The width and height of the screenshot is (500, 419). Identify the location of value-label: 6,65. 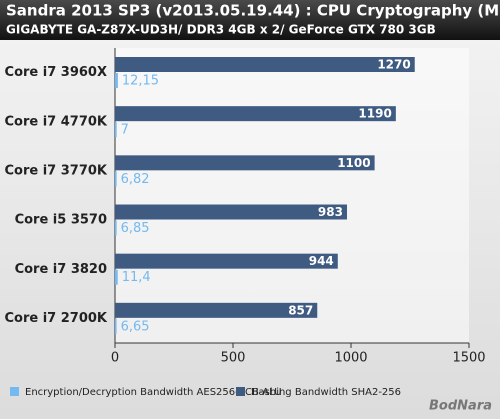
(135, 326).